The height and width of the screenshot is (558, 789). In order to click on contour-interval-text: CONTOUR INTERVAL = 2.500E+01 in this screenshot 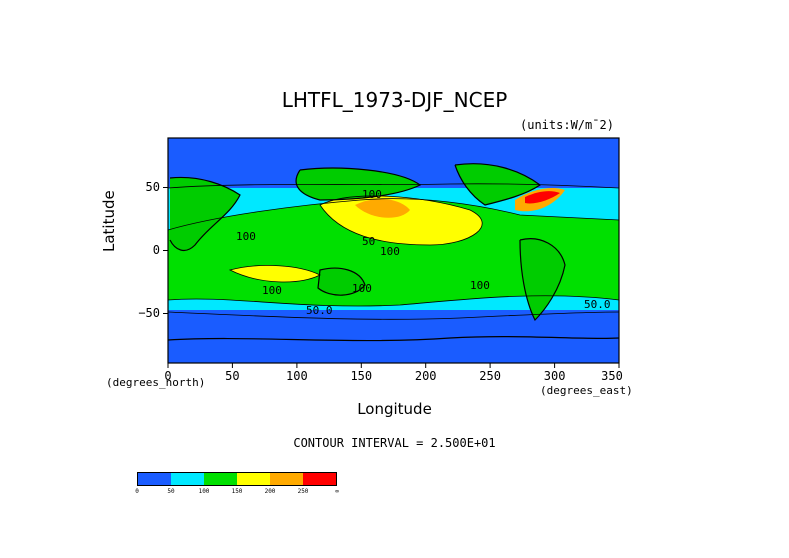, I will do `click(394, 443)`.